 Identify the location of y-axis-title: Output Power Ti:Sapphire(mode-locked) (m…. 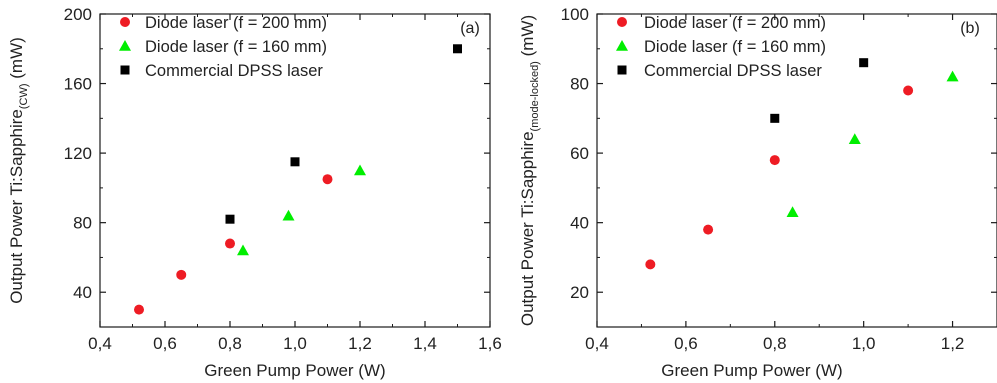
(529, 170).